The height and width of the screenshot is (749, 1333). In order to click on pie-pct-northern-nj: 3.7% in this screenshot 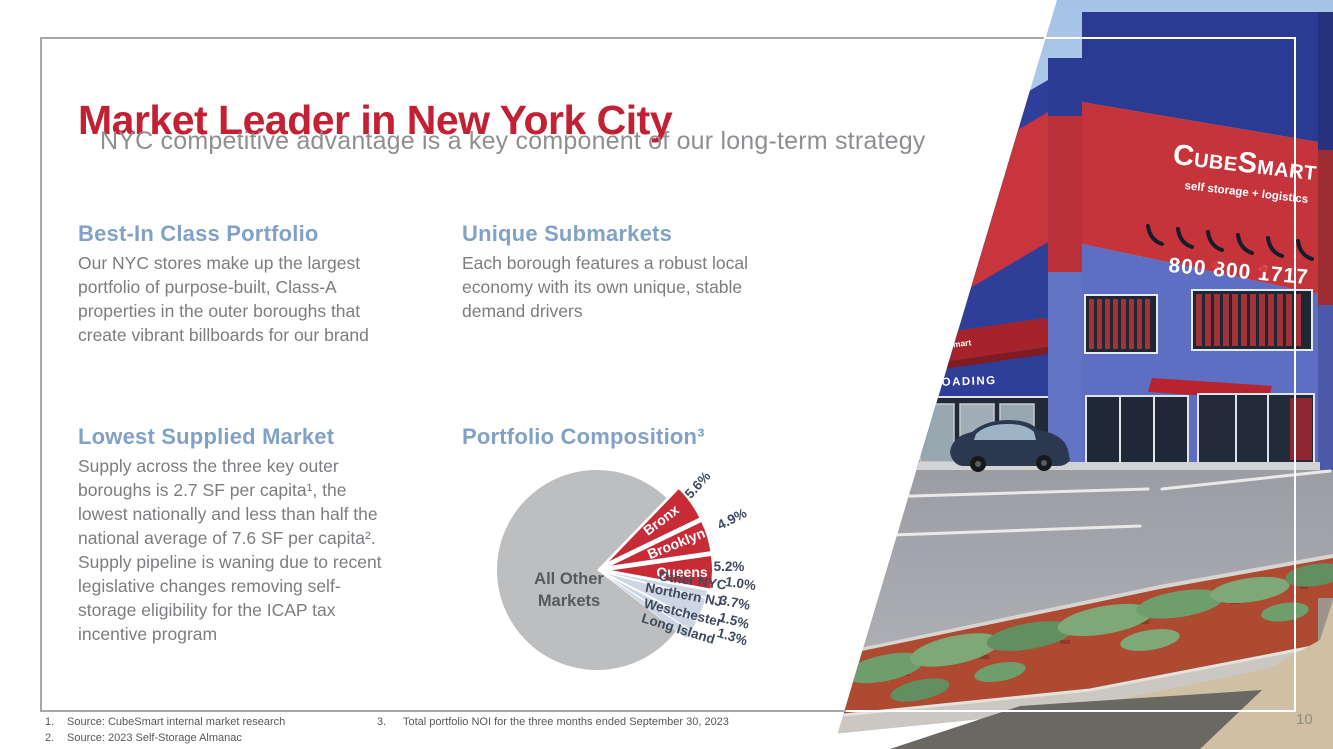, I will do `click(734, 602)`.